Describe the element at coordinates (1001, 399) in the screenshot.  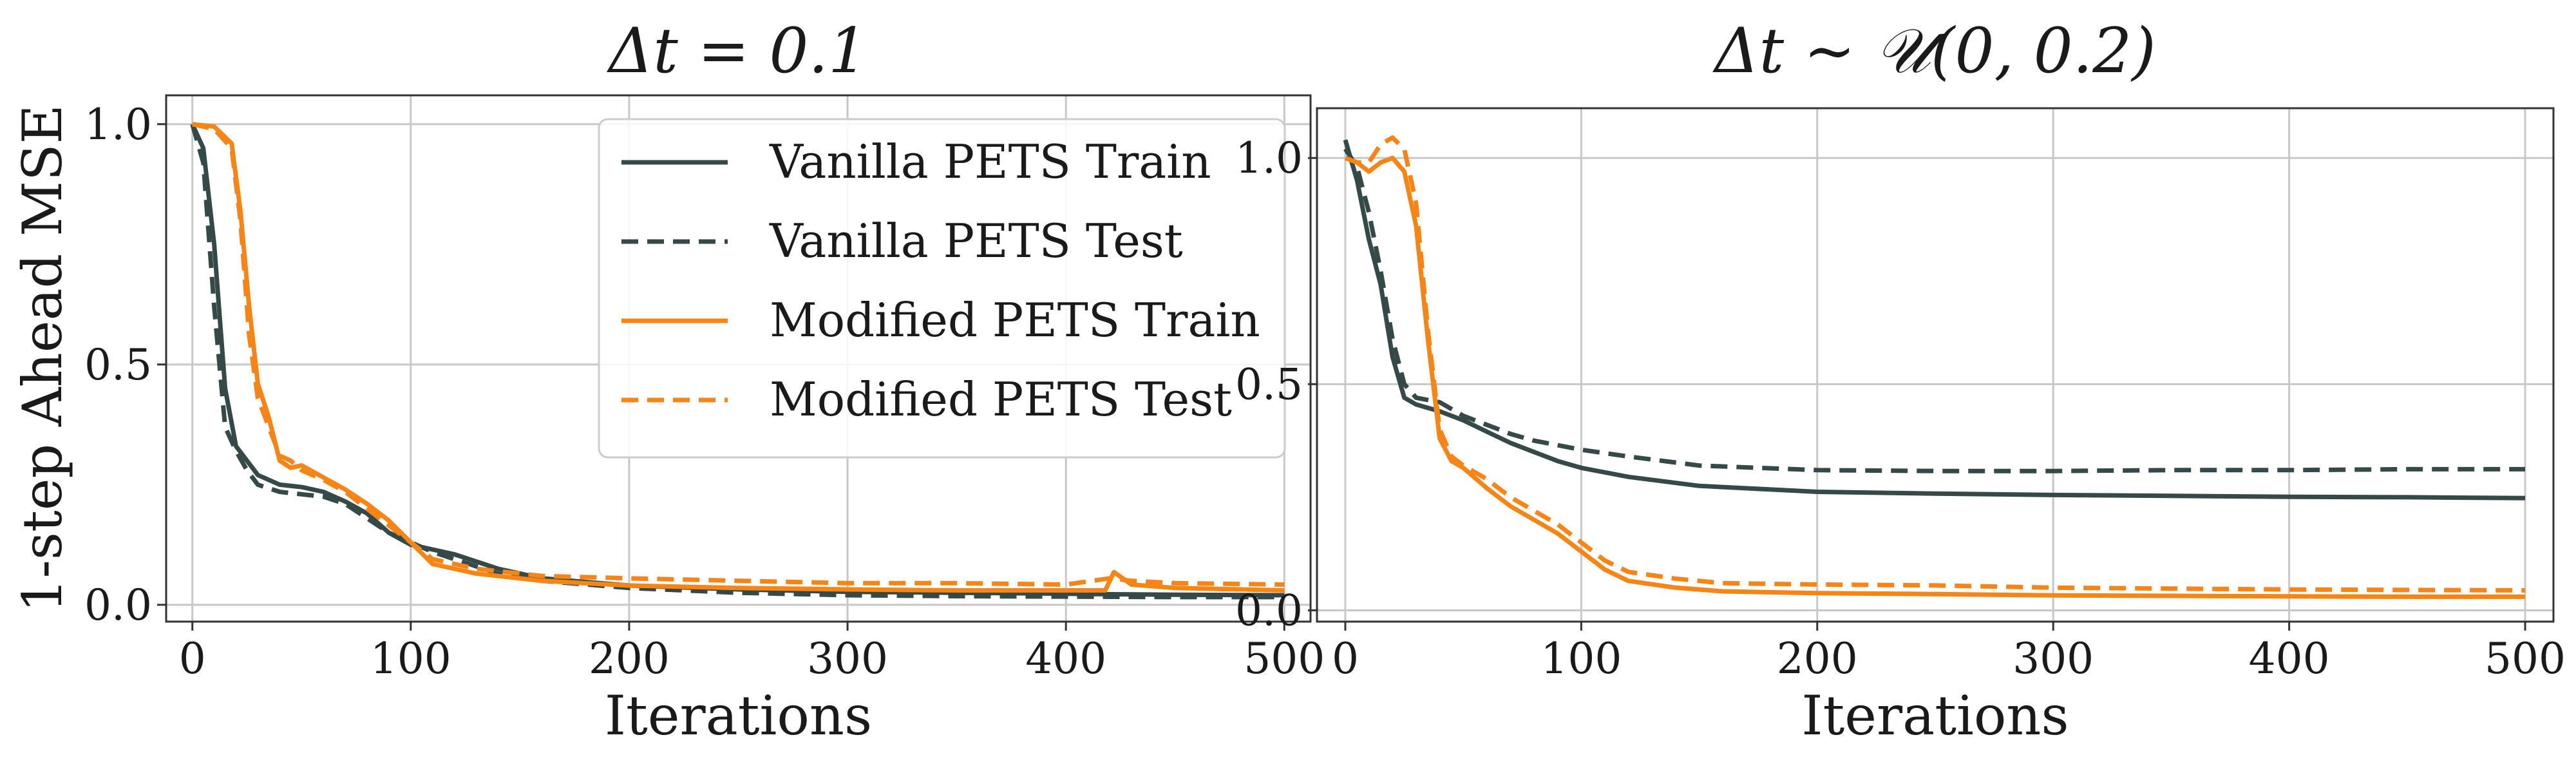
I see `legend-label: Modified PETS Test` at that location.